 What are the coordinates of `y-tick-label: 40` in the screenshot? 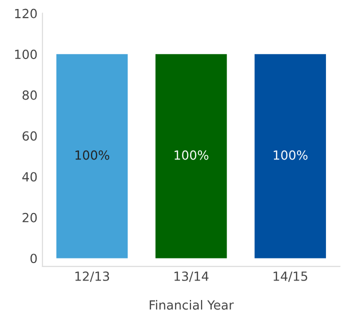 It's located at (29, 177).